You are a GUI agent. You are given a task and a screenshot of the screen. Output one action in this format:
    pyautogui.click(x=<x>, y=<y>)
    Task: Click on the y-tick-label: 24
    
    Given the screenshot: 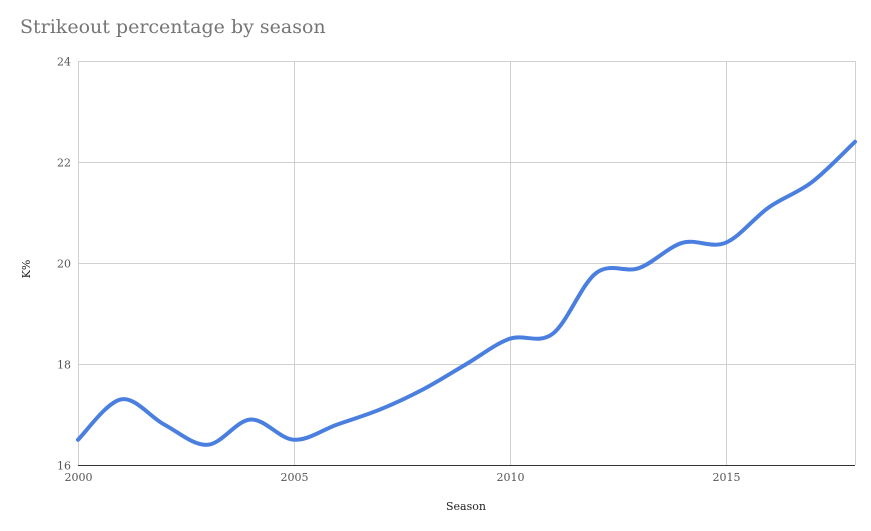 What is the action you would take?
    pyautogui.click(x=64, y=62)
    